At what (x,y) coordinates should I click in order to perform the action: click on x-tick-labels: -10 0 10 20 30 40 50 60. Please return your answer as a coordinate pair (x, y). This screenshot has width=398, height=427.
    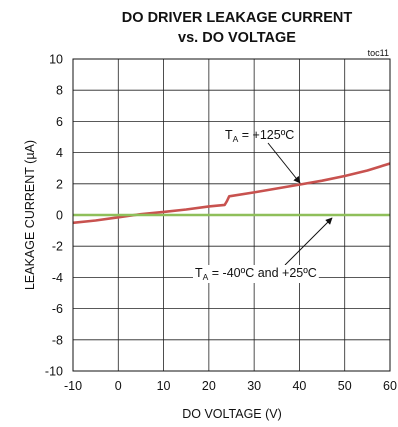
    Looking at the image, I should click on (230, 386).